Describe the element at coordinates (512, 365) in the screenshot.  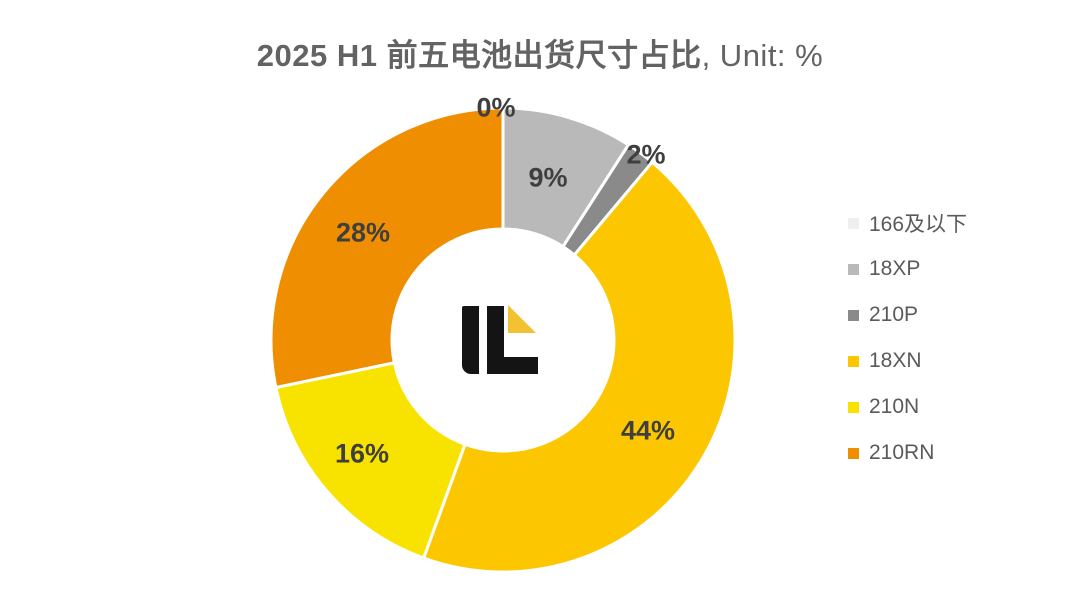
I see `logo-letter-l-foot` at that location.